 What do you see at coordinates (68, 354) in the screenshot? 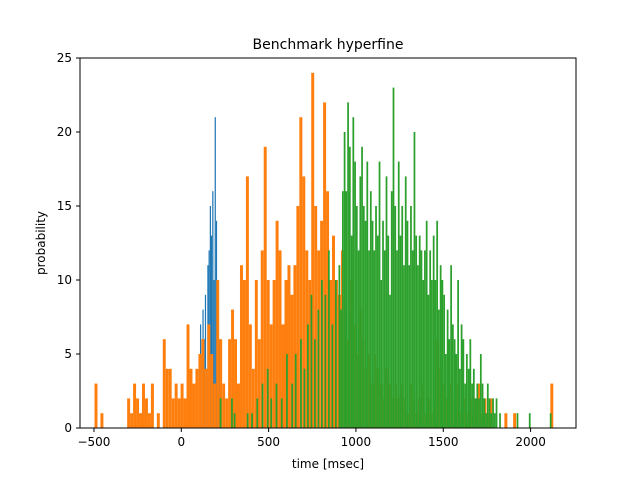
I see `y-tick-label: 5` at bounding box center [68, 354].